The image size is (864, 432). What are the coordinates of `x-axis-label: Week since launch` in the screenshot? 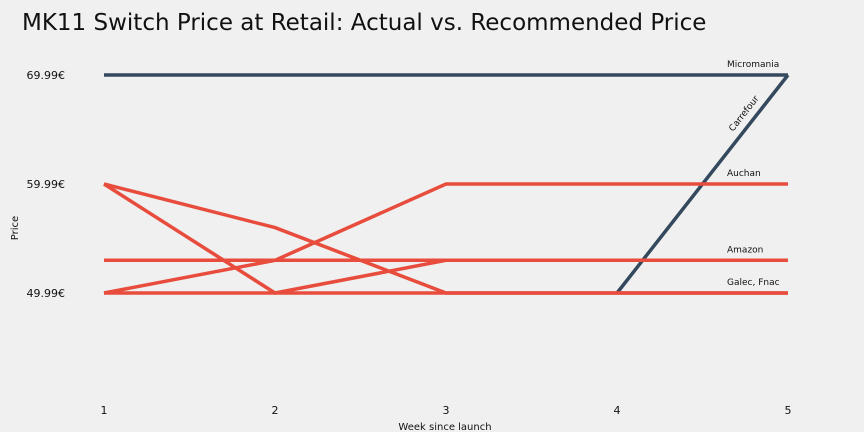 It's located at (444, 427).